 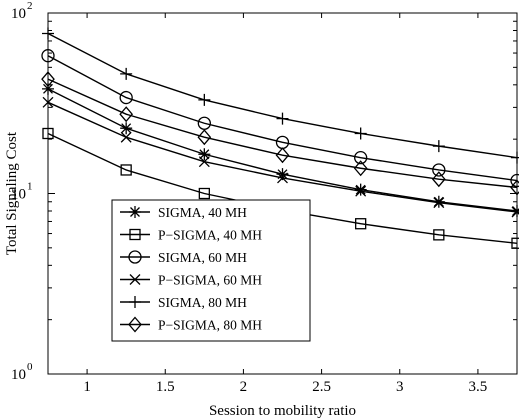 I want to click on x-axis-label: Session to mobility ratio, so click(x=282, y=411).